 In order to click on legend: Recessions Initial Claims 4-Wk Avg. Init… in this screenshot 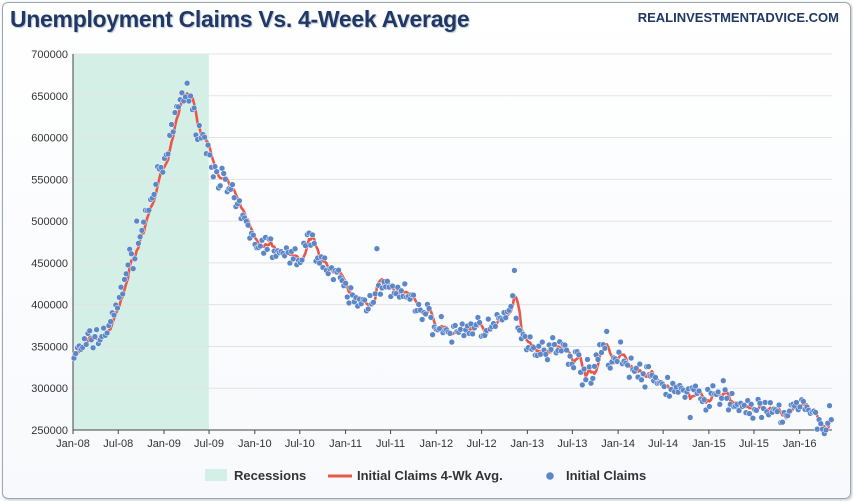, I will do `click(425, 475)`.